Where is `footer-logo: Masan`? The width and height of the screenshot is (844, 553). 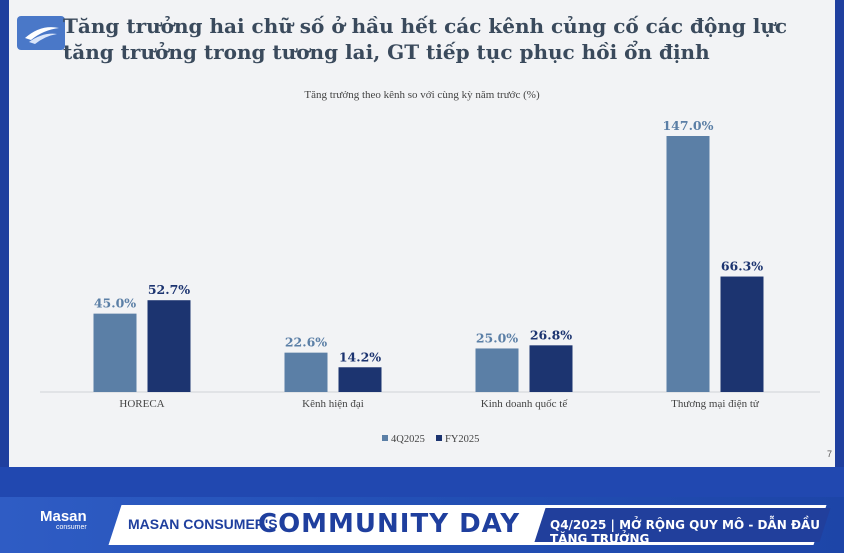
footer-logo: Masan is located at coordinates (63, 516).